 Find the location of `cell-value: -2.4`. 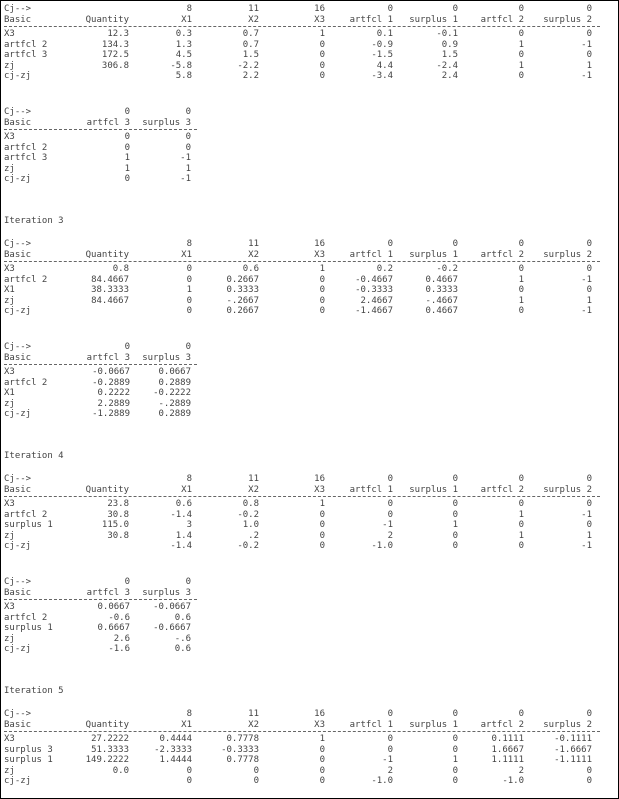

cell-value: -2.4 is located at coordinates (447, 65).